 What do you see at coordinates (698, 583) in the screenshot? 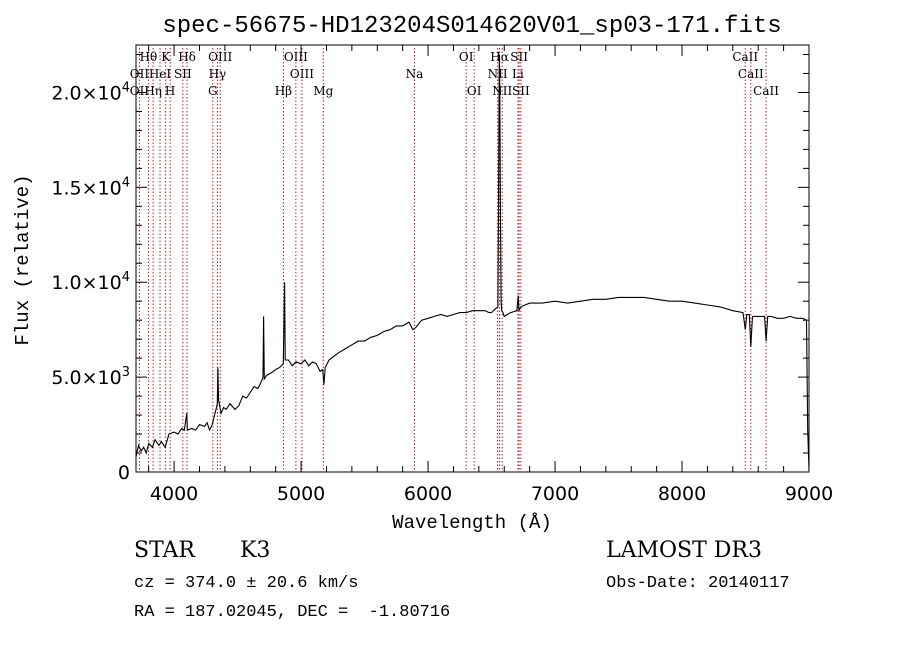
I see `obs-date: Obs-Date: 20140117` at bounding box center [698, 583].